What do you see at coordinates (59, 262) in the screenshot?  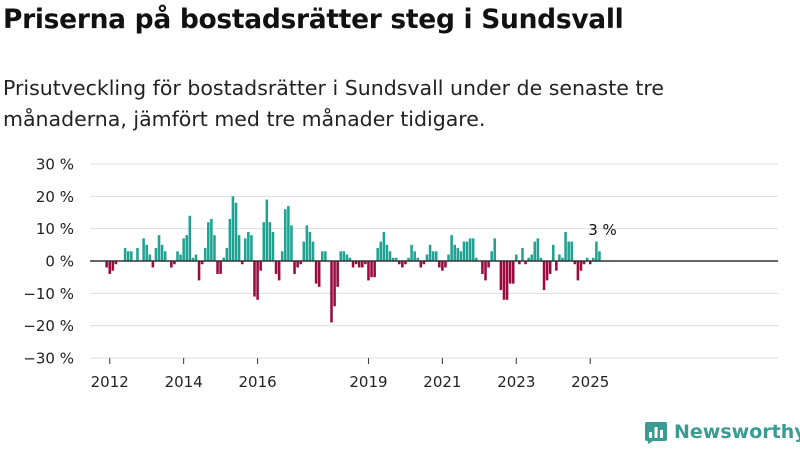 I see `y-tick-label: 0 %` at bounding box center [59, 262].